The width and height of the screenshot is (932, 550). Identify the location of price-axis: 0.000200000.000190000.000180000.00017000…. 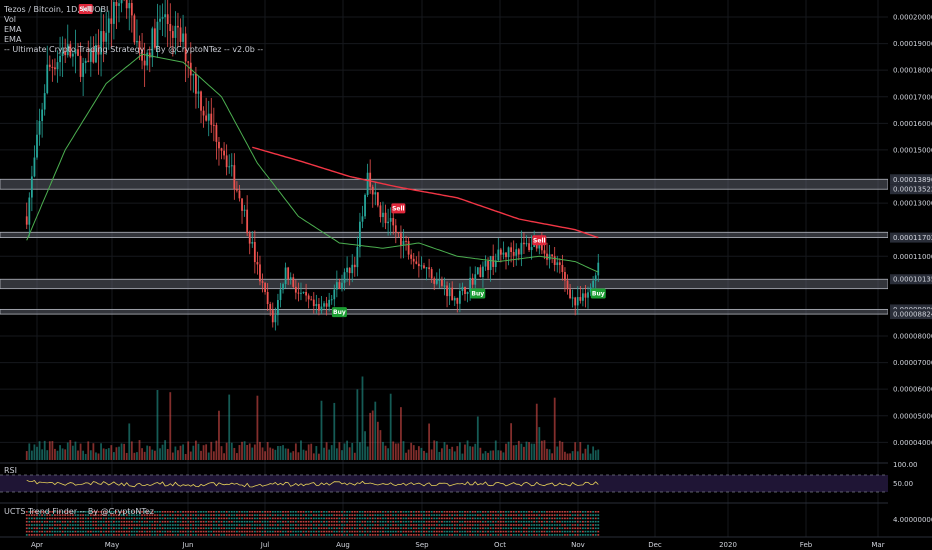
(910, 275).